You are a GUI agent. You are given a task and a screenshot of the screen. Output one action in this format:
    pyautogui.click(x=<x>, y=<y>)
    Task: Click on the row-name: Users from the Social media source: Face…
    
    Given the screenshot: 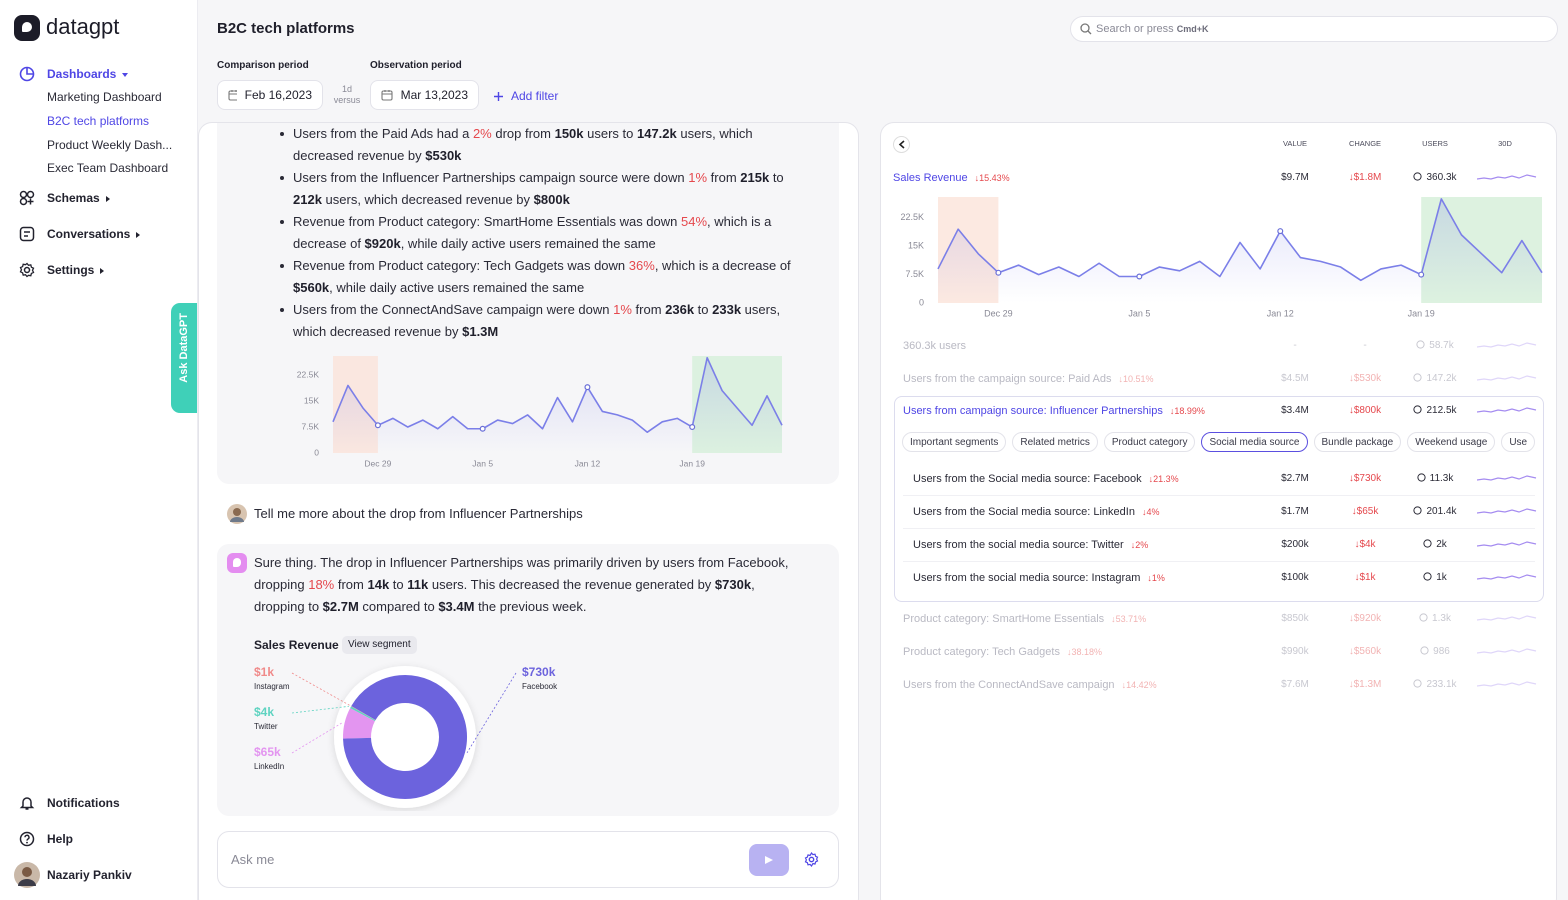 What is the action you would take?
    pyautogui.click(x=1046, y=479)
    